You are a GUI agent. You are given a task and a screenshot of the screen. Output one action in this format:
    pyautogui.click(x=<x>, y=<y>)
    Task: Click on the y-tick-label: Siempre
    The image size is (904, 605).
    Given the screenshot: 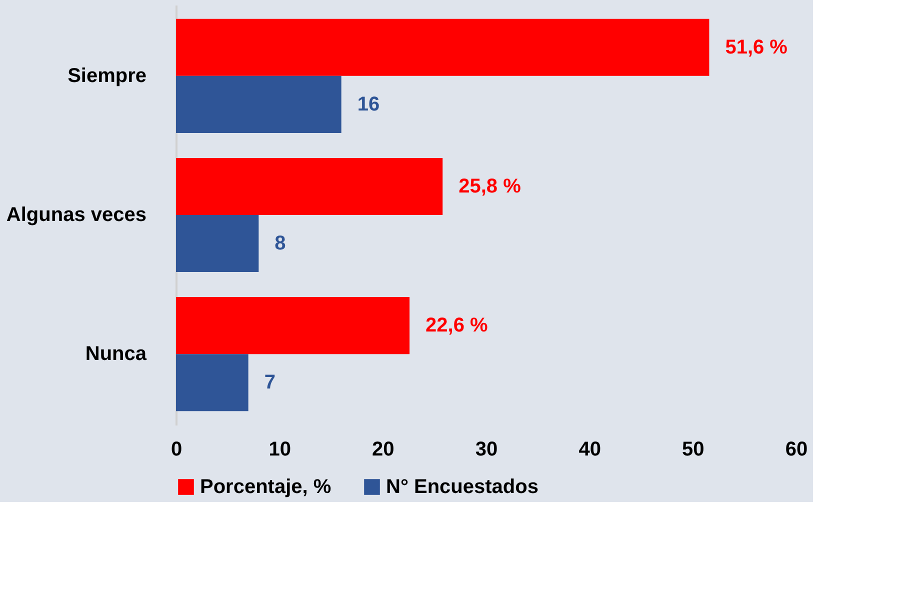 What is the action you would take?
    pyautogui.click(x=107, y=75)
    